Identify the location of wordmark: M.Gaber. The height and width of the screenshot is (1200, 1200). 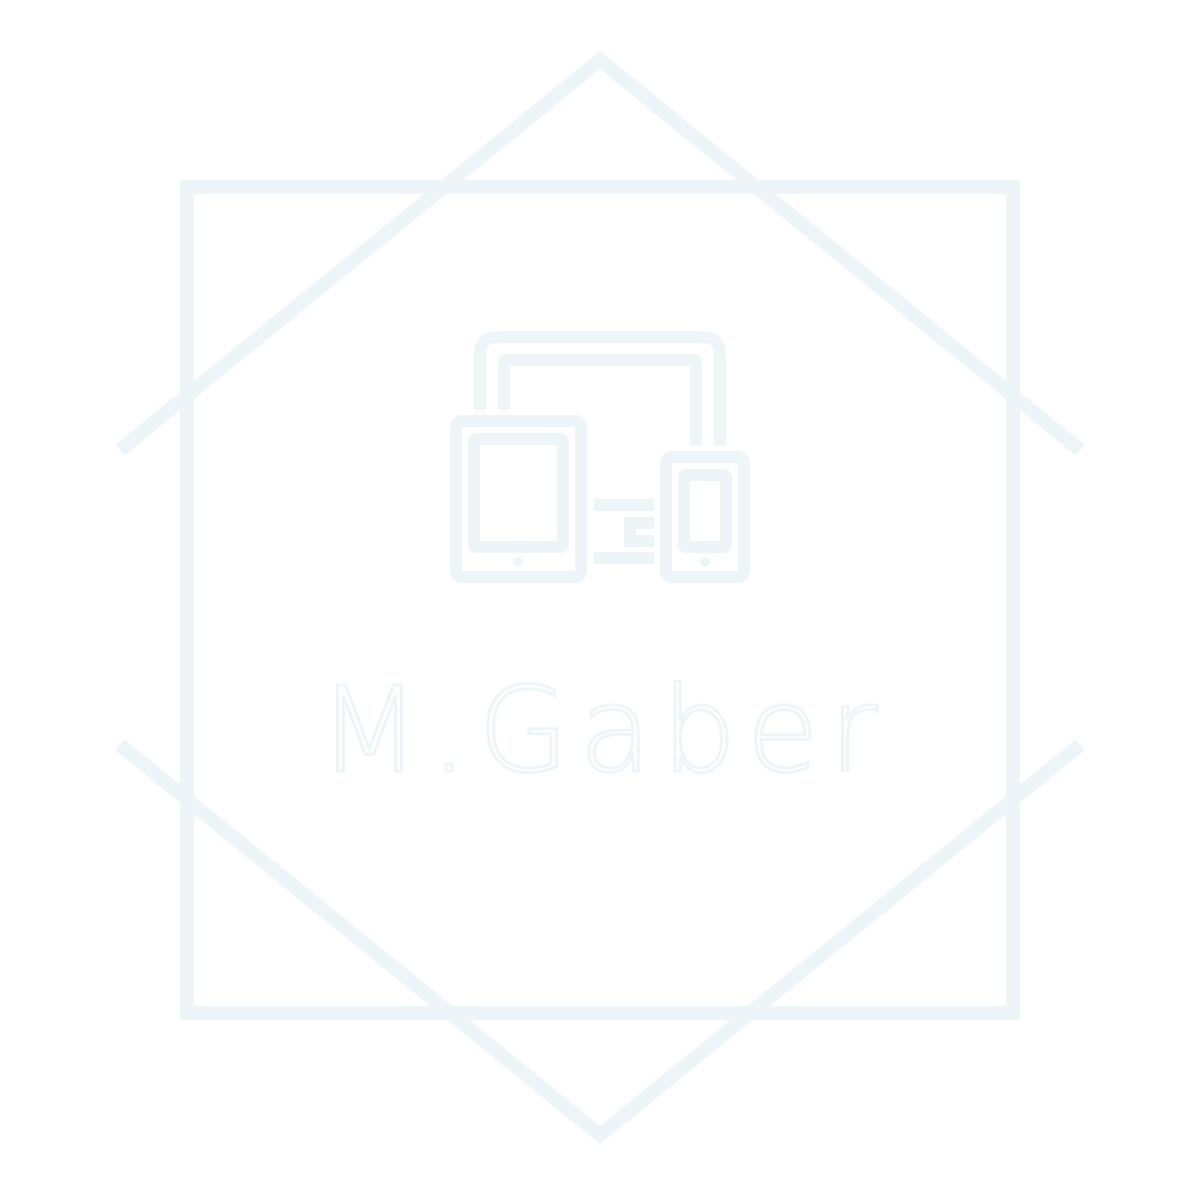
(602, 730).